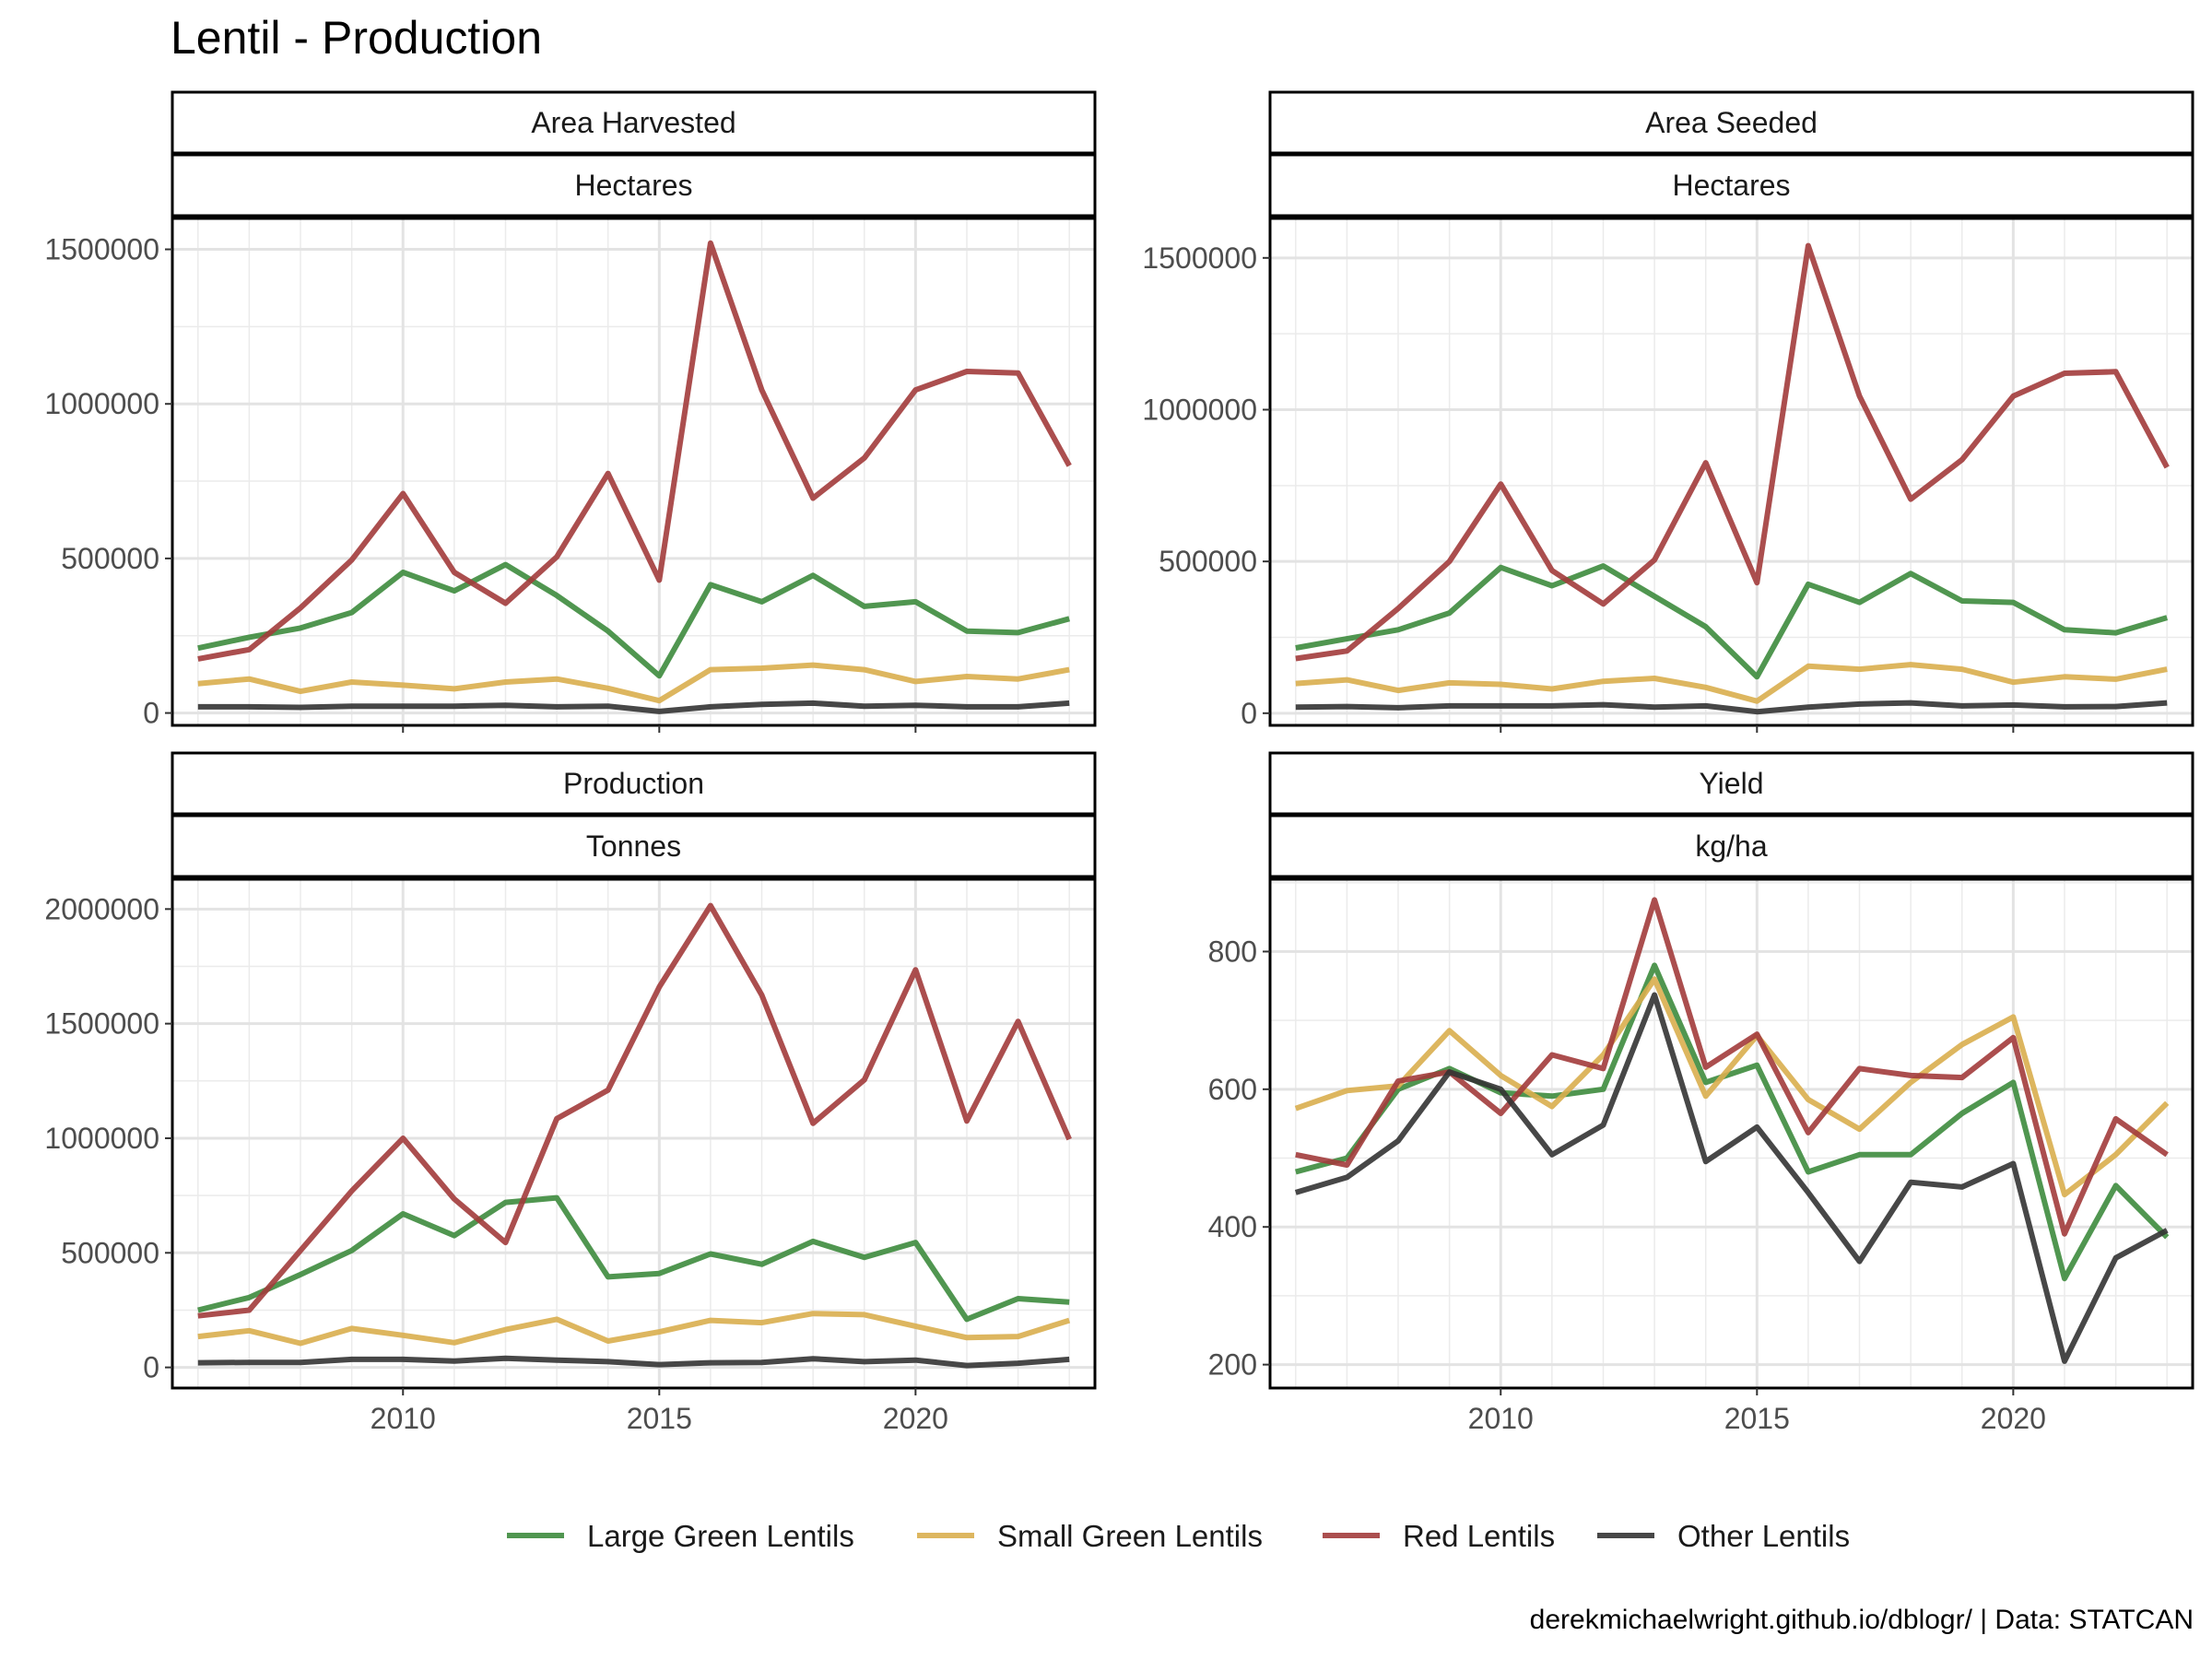 The width and height of the screenshot is (2212, 1659). I want to click on legend-label: Other Lentils, so click(1763, 1536).